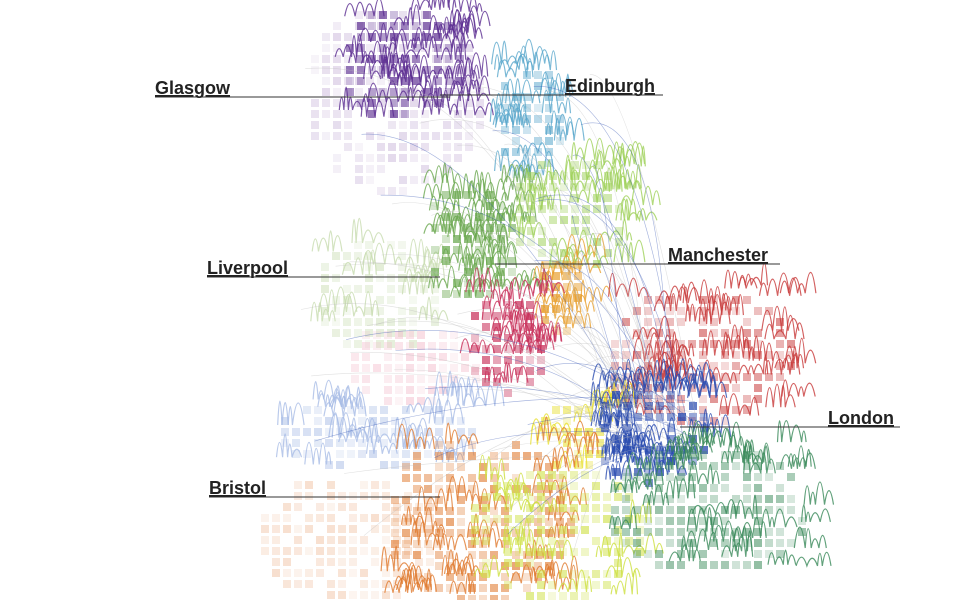  What do you see at coordinates (718, 255) in the screenshot?
I see `city-label: Manchester` at bounding box center [718, 255].